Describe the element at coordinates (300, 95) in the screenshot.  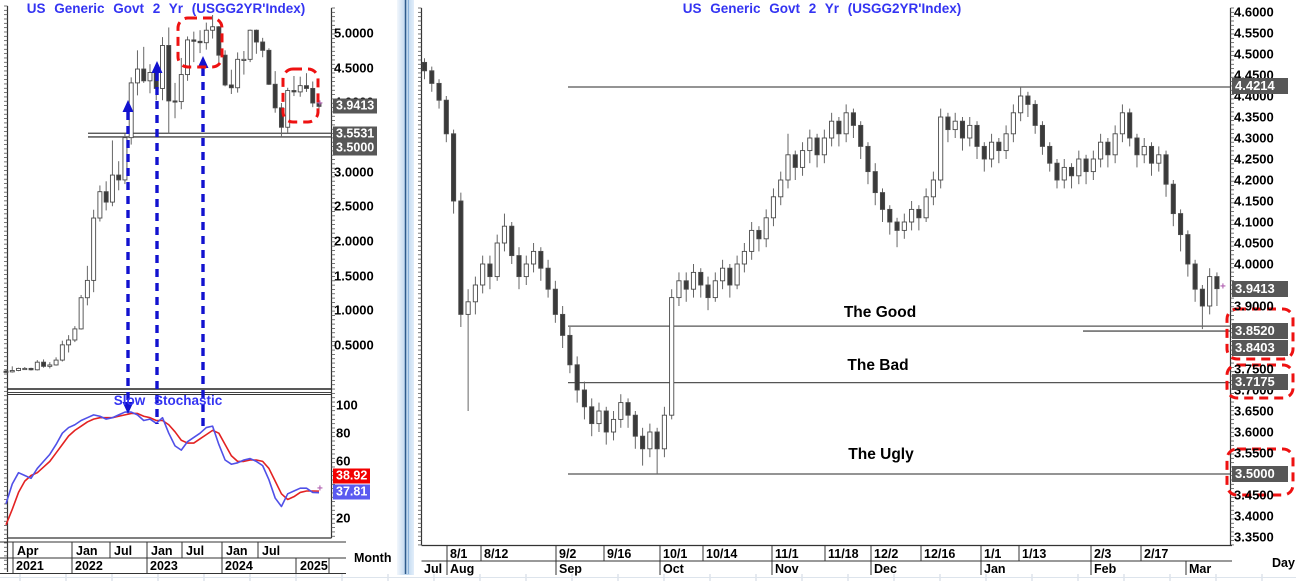
I see `highlight-box-monthly-recent` at that location.